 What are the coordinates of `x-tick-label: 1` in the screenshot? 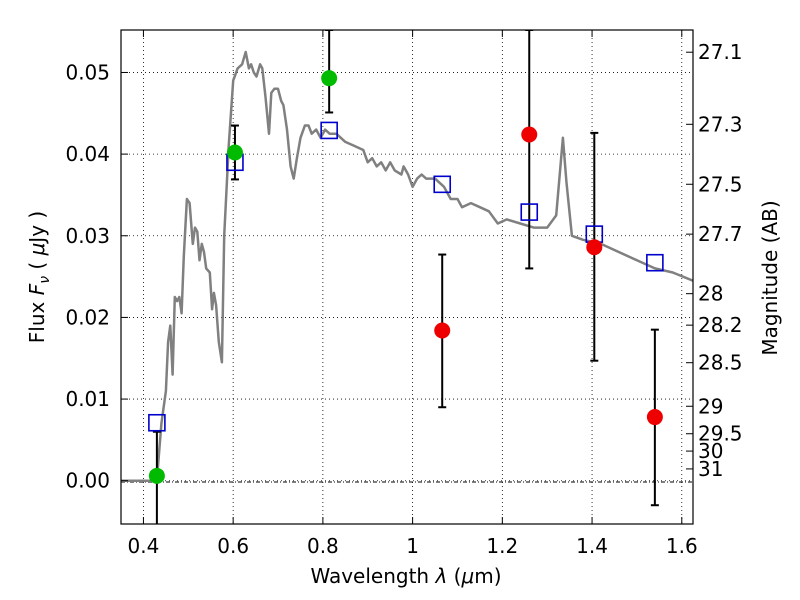 It's located at (412, 546).